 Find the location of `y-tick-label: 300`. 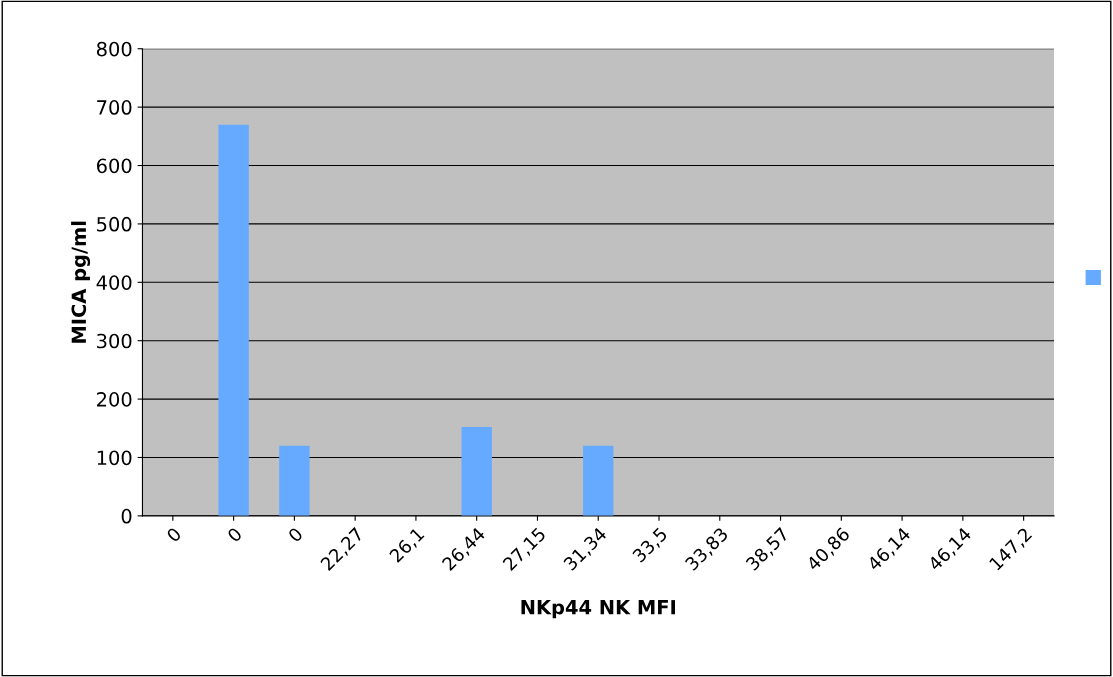

y-tick-label: 300 is located at coordinates (114, 341).